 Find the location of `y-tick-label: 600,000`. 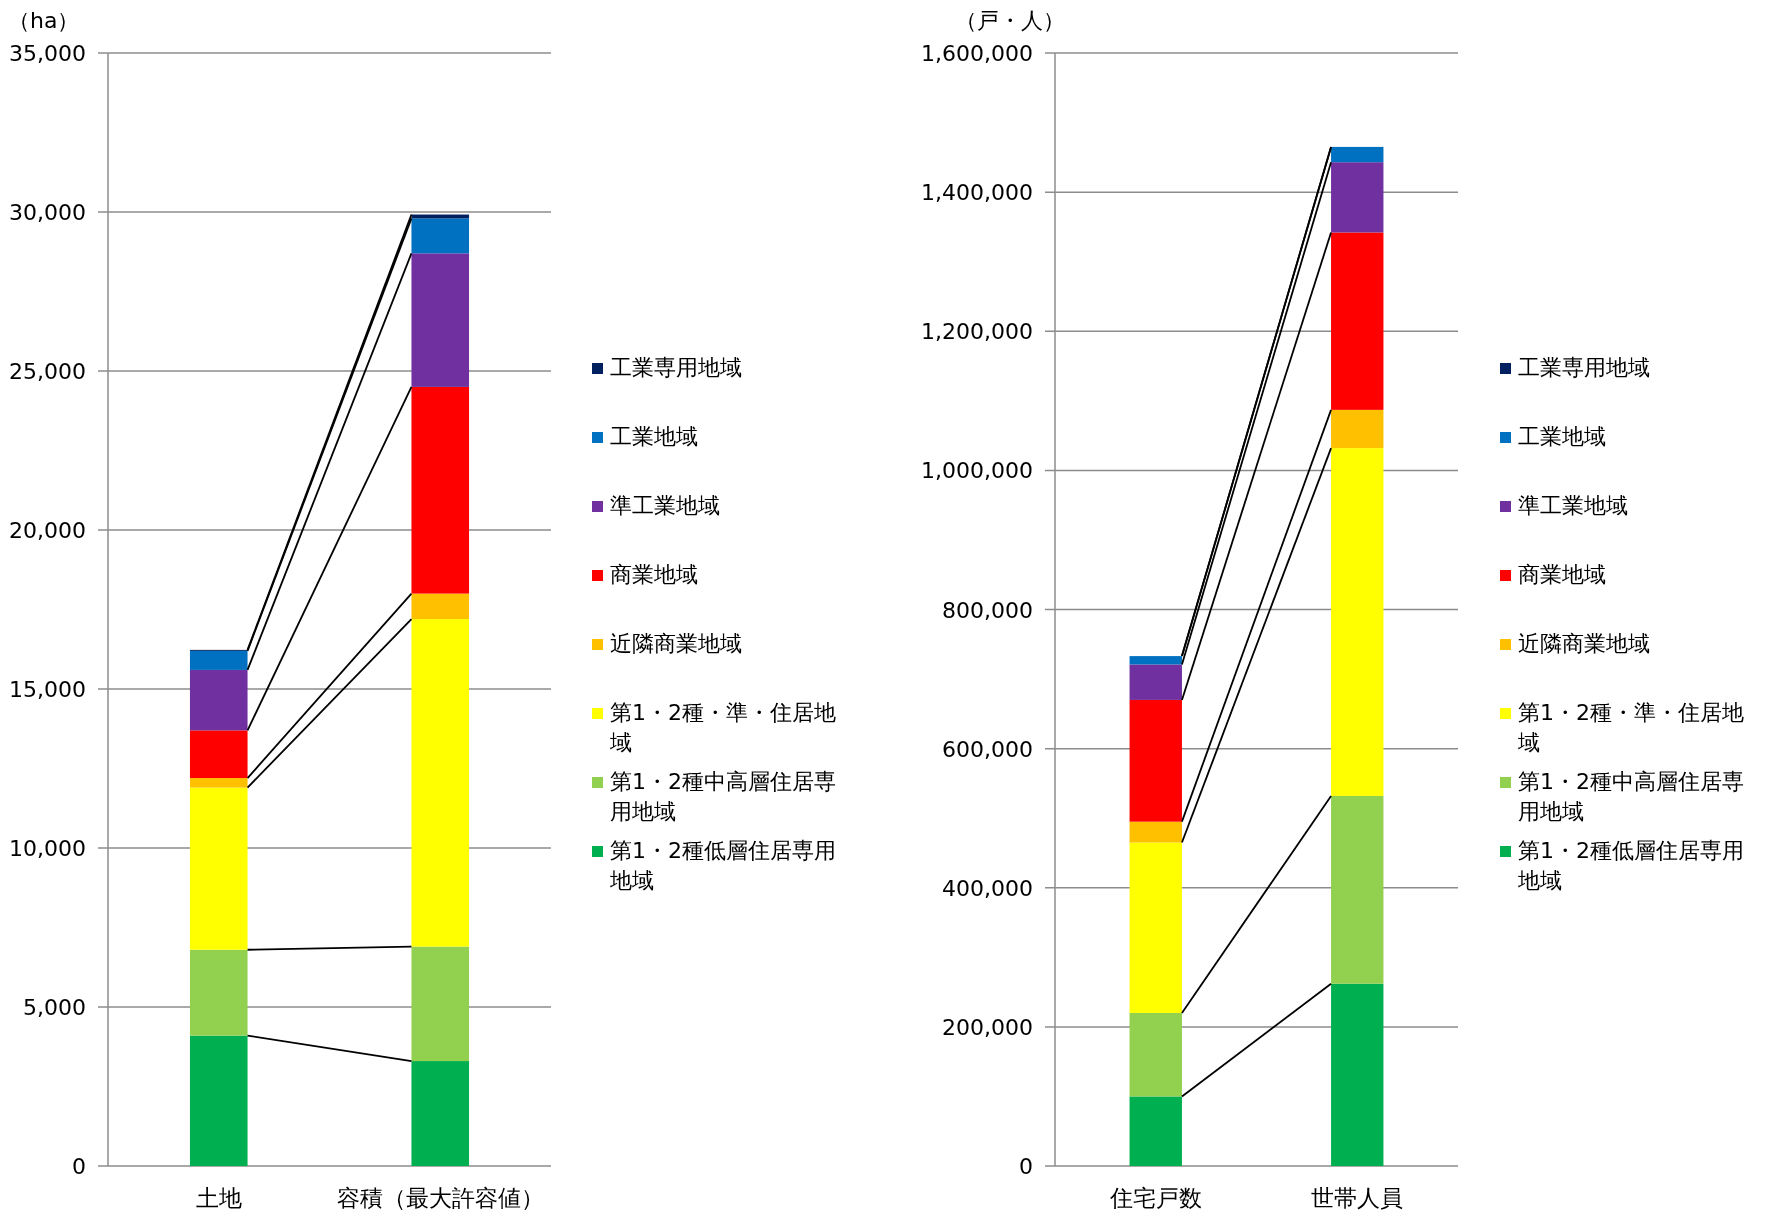

y-tick-label: 600,000 is located at coordinates (987, 749).